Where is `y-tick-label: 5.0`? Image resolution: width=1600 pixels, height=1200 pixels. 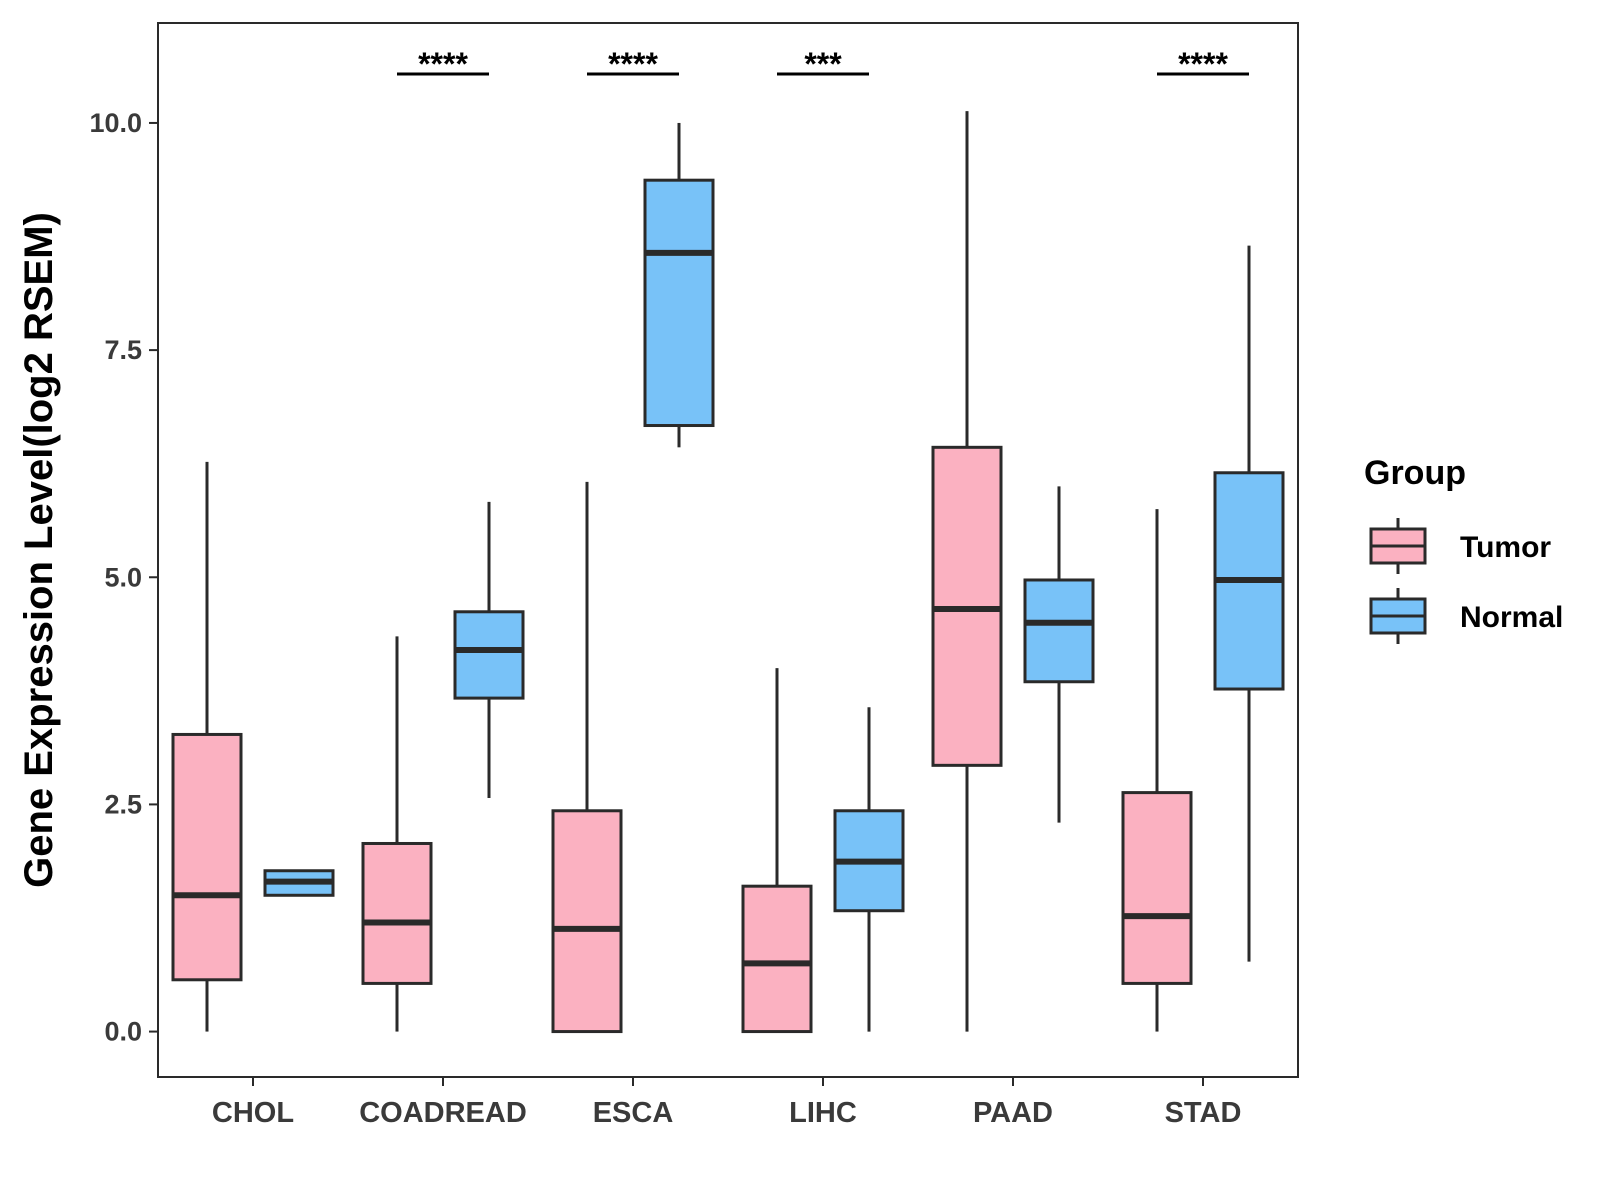 y-tick-label: 5.0 is located at coordinates (123, 577).